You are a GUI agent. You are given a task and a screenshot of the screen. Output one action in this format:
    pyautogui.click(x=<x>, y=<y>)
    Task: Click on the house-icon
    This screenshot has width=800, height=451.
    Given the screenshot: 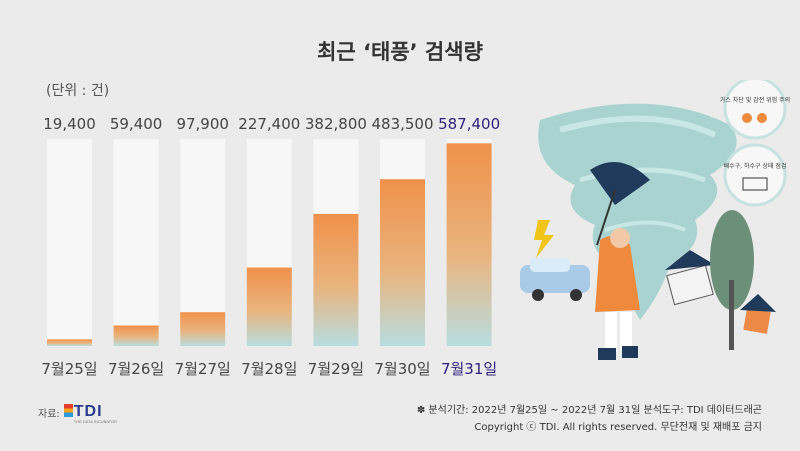 What is the action you would take?
    pyautogui.click(x=720, y=292)
    